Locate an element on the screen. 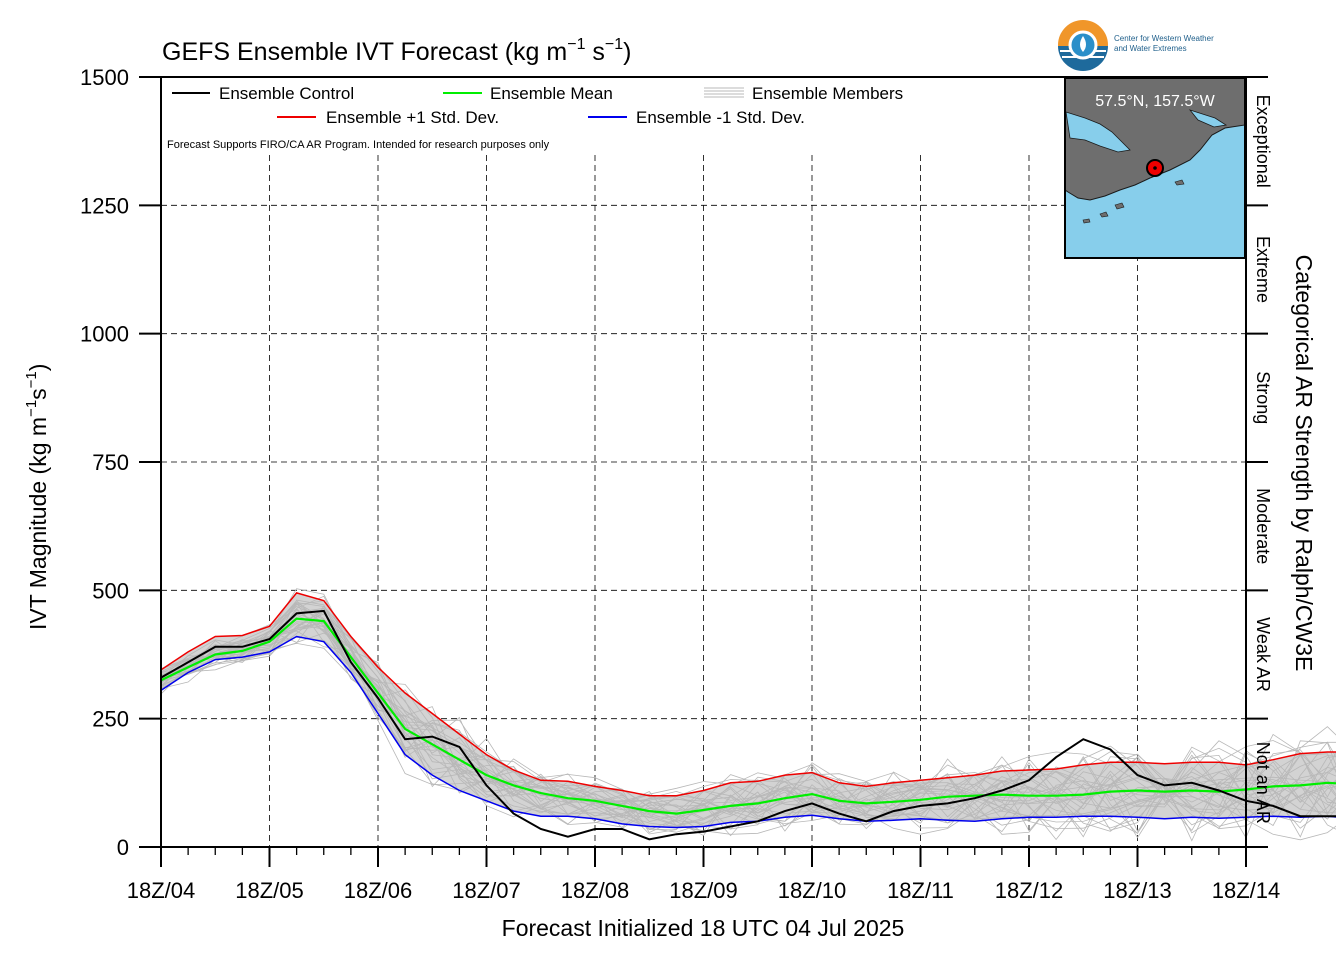 The width and height of the screenshot is (1336, 962). legend-mean-label: Ensemble Mean is located at coordinates (551, 93).